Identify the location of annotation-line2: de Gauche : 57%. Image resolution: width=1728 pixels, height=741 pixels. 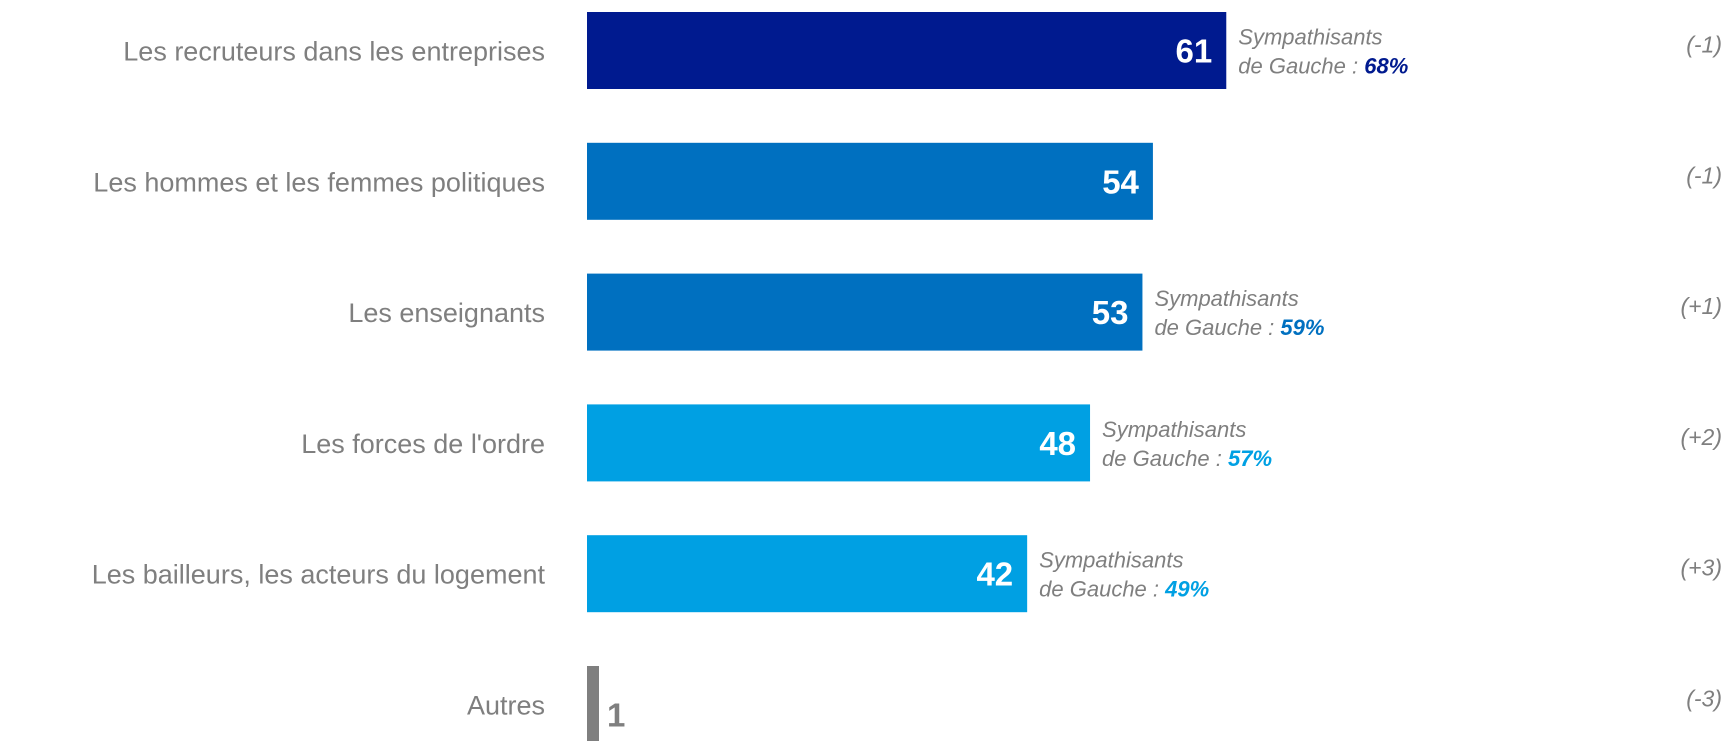
(1187, 458).